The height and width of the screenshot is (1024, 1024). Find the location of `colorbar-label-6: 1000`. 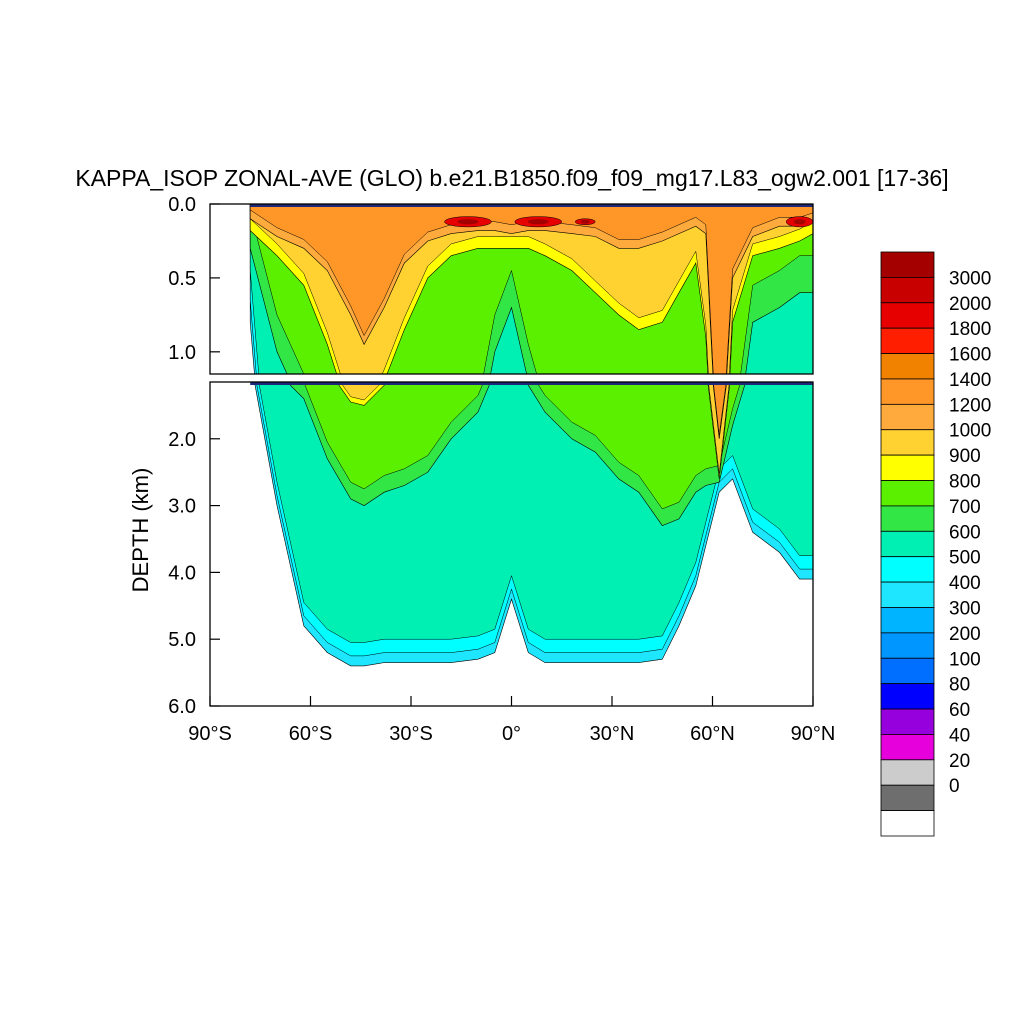

colorbar-label-6: 1000 is located at coordinates (970, 431).